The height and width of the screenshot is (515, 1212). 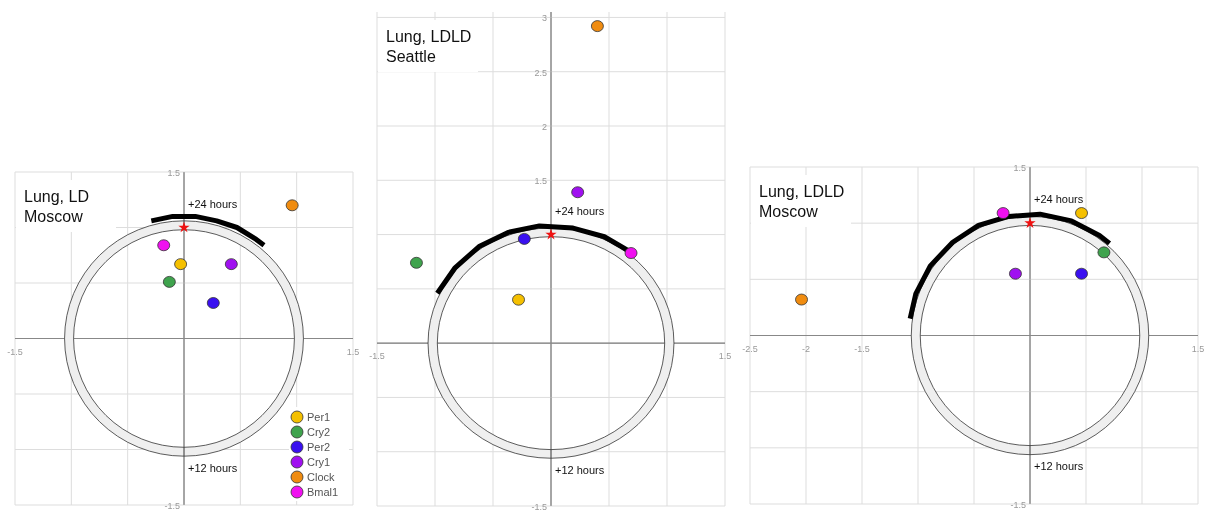 What do you see at coordinates (806, 348) in the screenshot?
I see `x-tick-label: -2` at bounding box center [806, 348].